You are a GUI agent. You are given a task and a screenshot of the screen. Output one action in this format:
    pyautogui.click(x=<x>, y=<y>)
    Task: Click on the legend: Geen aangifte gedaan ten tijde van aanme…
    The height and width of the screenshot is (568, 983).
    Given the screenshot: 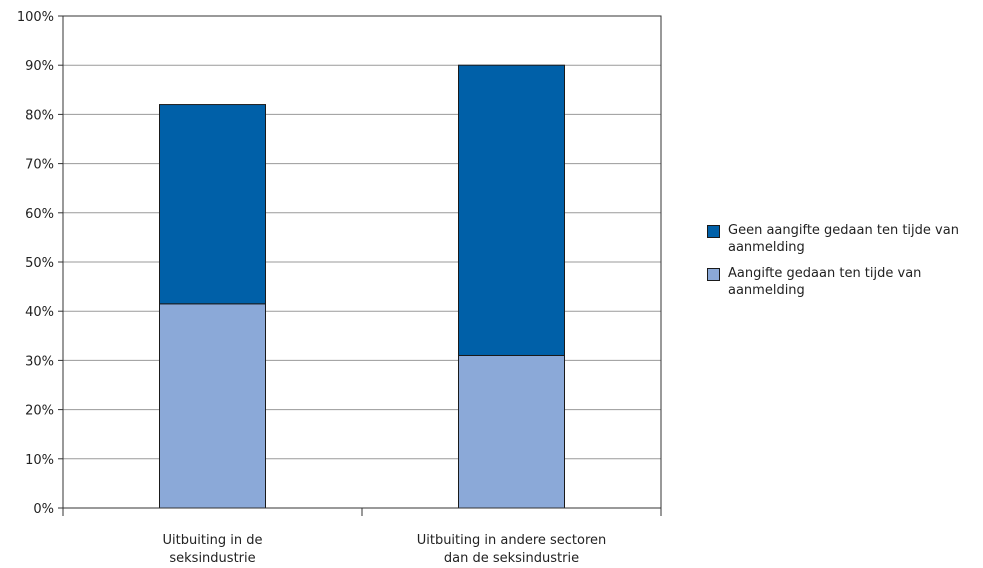 What is the action you would take?
    pyautogui.click(x=842, y=265)
    